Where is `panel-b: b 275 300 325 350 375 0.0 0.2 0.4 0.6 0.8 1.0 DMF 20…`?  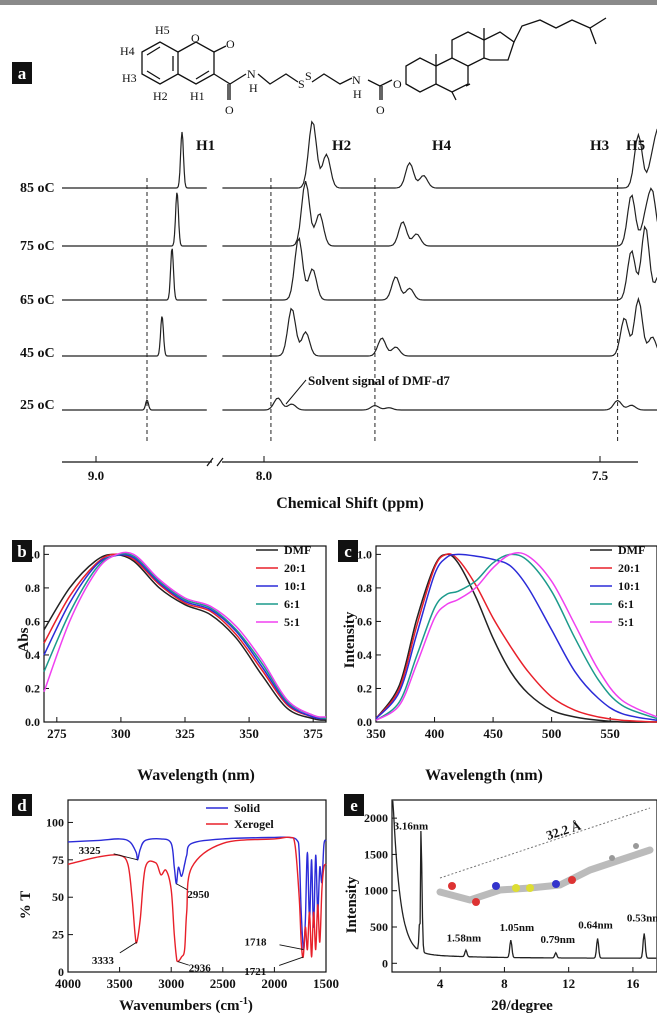 panel-b: b 275 300 325 350 375 0.0 0.2 0.4 0.6 0.8 1.0 DMF 20… is located at coordinates (169, 662).